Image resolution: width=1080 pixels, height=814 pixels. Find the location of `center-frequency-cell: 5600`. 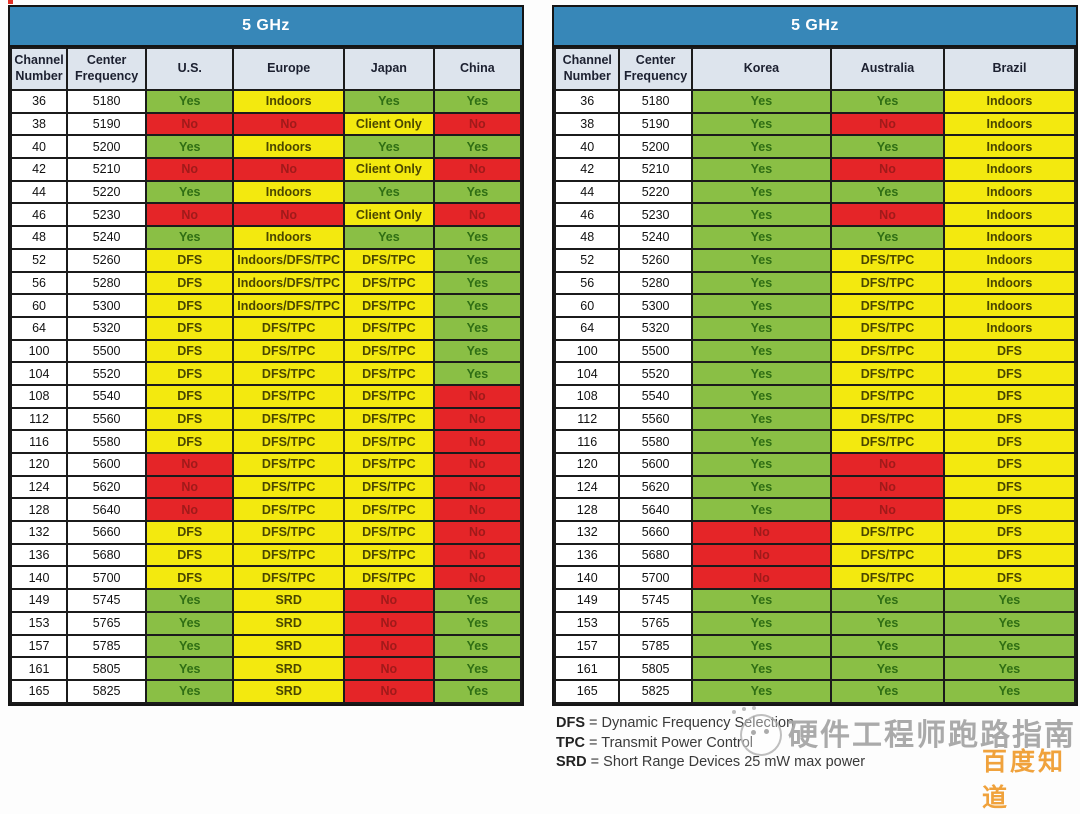

center-frequency-cell: 5600 is located at coordinates (655, 464).